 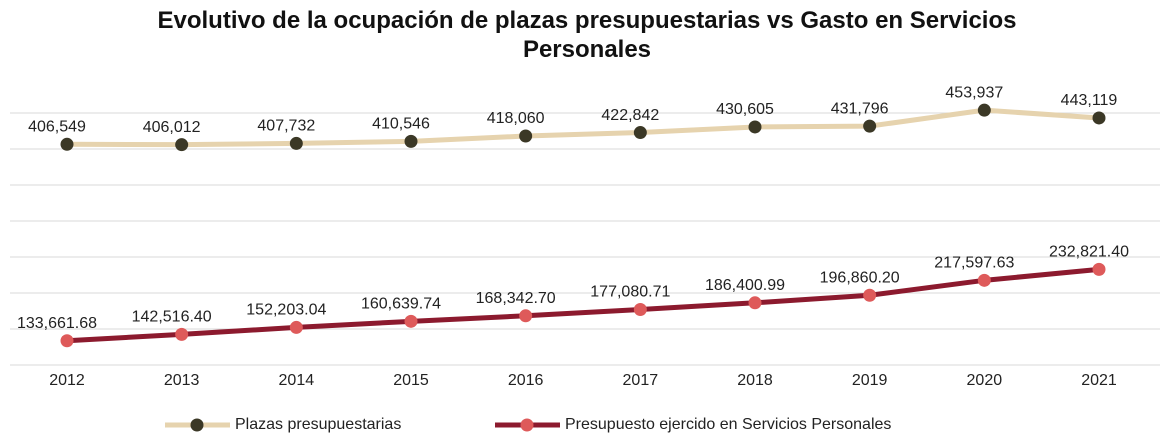 I want to click on value-label: 418,060, so click(x=516, y=118).